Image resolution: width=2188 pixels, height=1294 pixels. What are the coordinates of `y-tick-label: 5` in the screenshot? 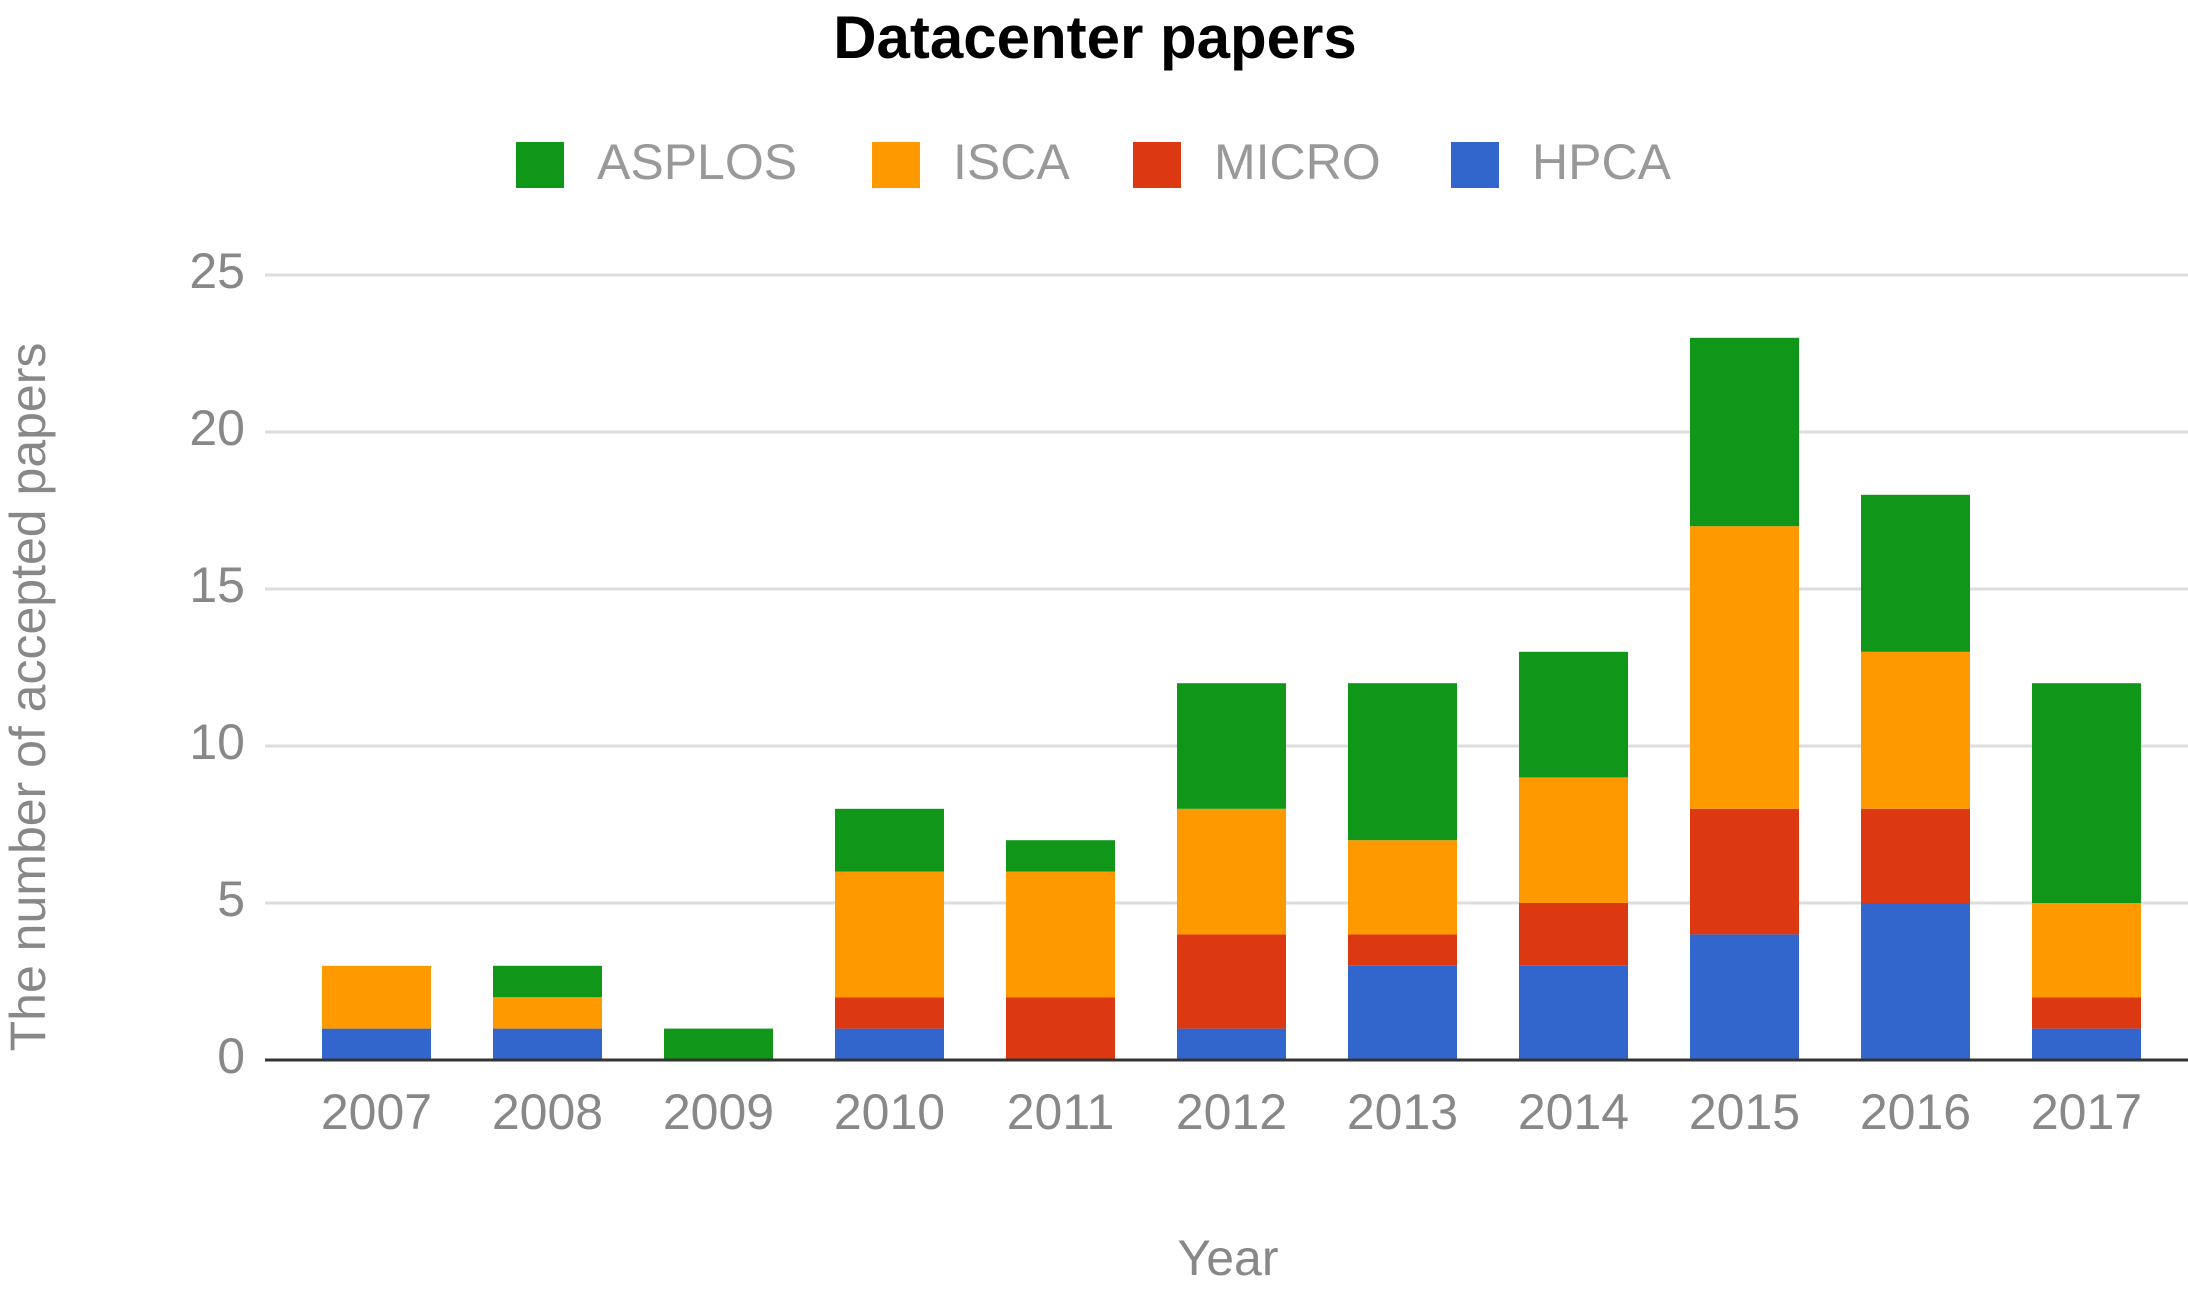 It's located at (231, 899).